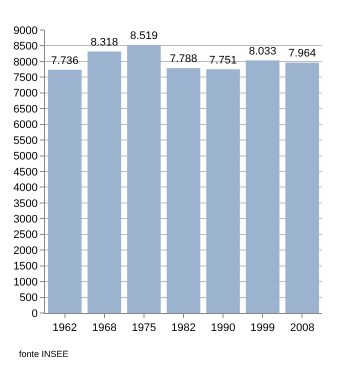  Describe the element at coordinates (25, 204) in the screenshot. I see `y-tick-label: 3500` at that location.